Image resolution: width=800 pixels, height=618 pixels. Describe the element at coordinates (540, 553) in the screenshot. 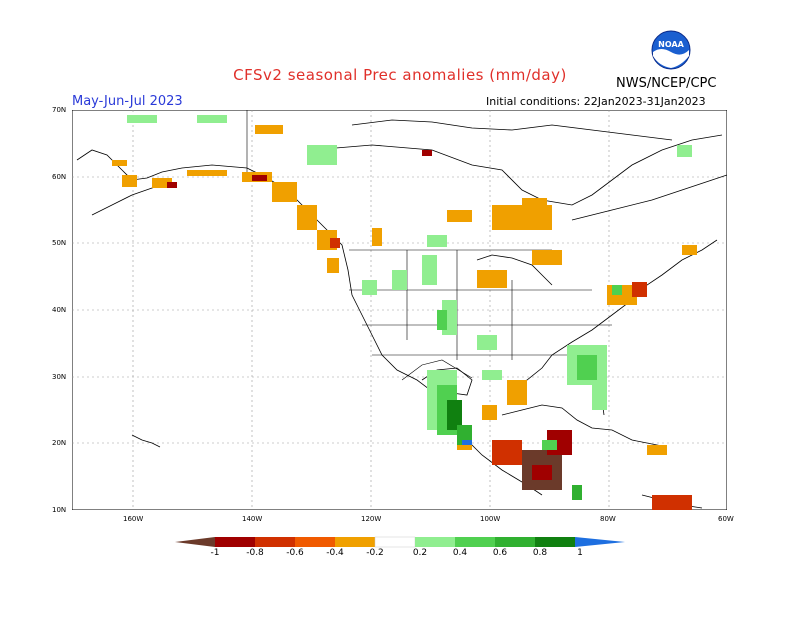

I see `colorbar-label: 0.8` at that location.